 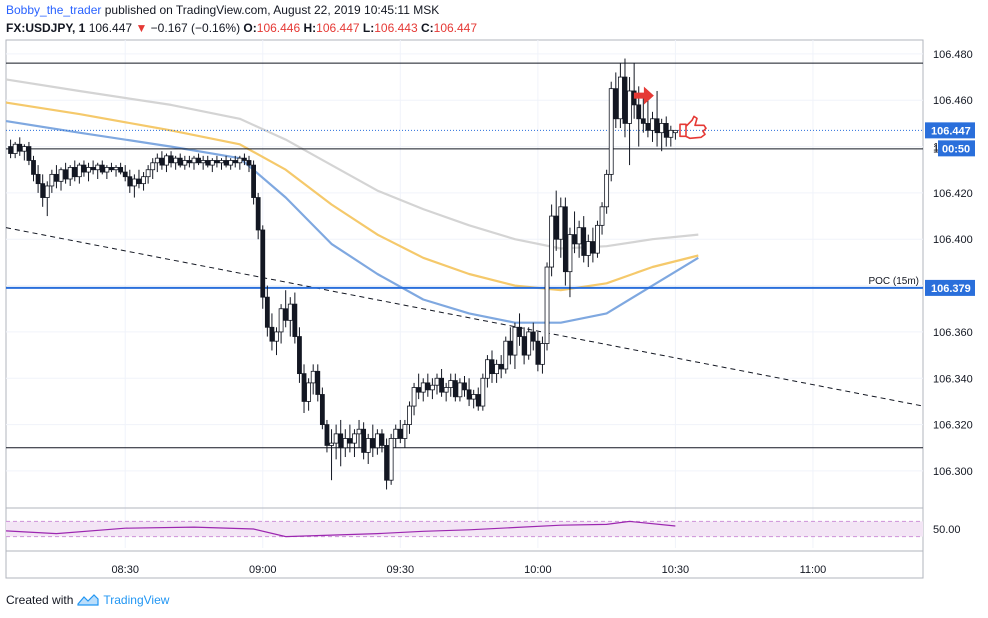 I want to click on tradingview-brand: TradingView, so click(x=136, y=600).